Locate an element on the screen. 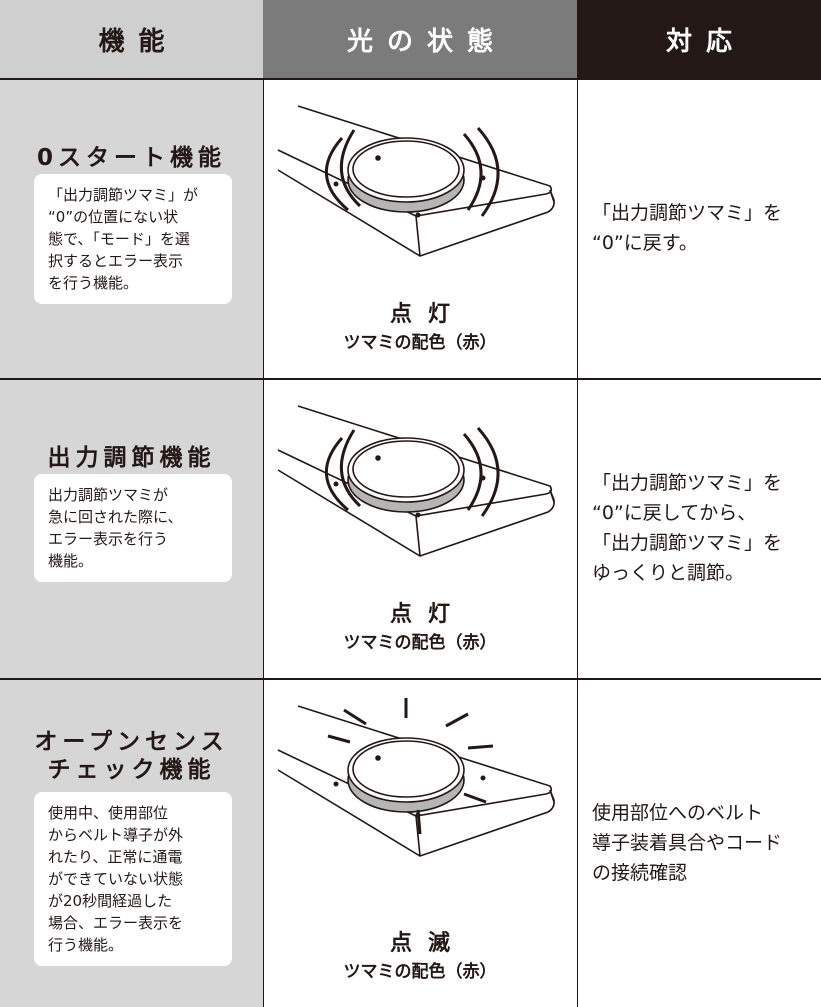 The height and width of the screenshot is (1007, 821). text-line: が20秒間経過した is located at coordinates (110, 901).